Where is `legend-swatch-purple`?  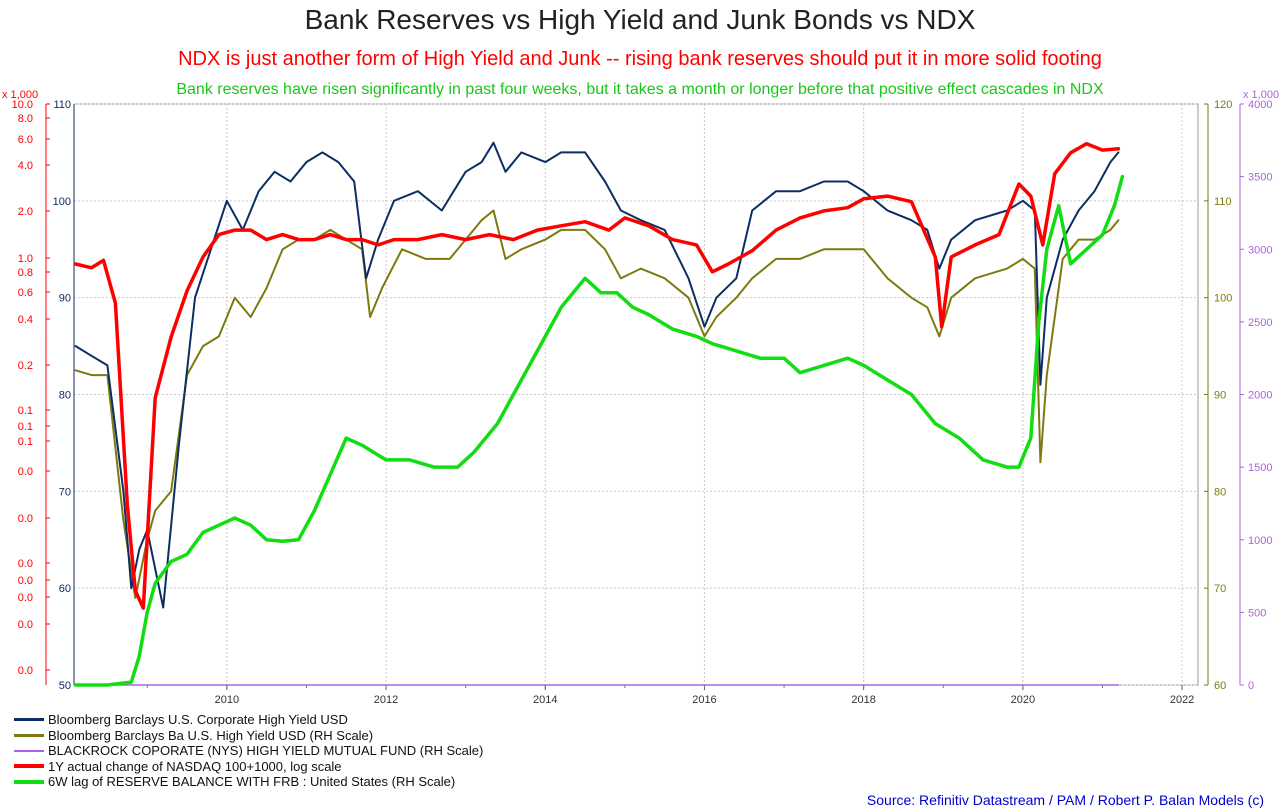
legend-swatch-purple is located at coordinates (29, 750).